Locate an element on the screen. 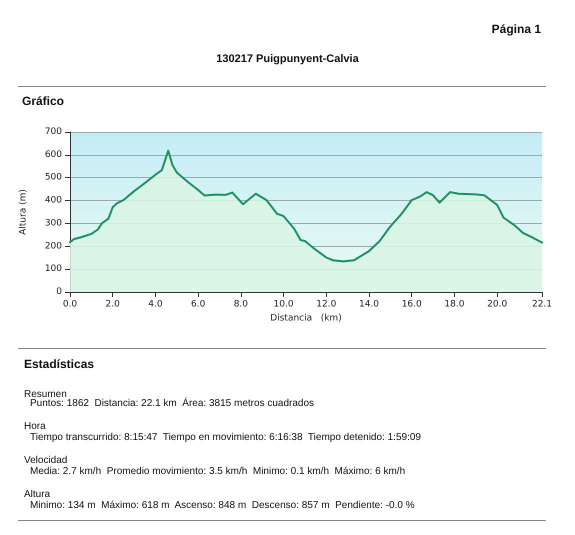  y-axis-title: Altura (m) is located at coordinates (23, 212).